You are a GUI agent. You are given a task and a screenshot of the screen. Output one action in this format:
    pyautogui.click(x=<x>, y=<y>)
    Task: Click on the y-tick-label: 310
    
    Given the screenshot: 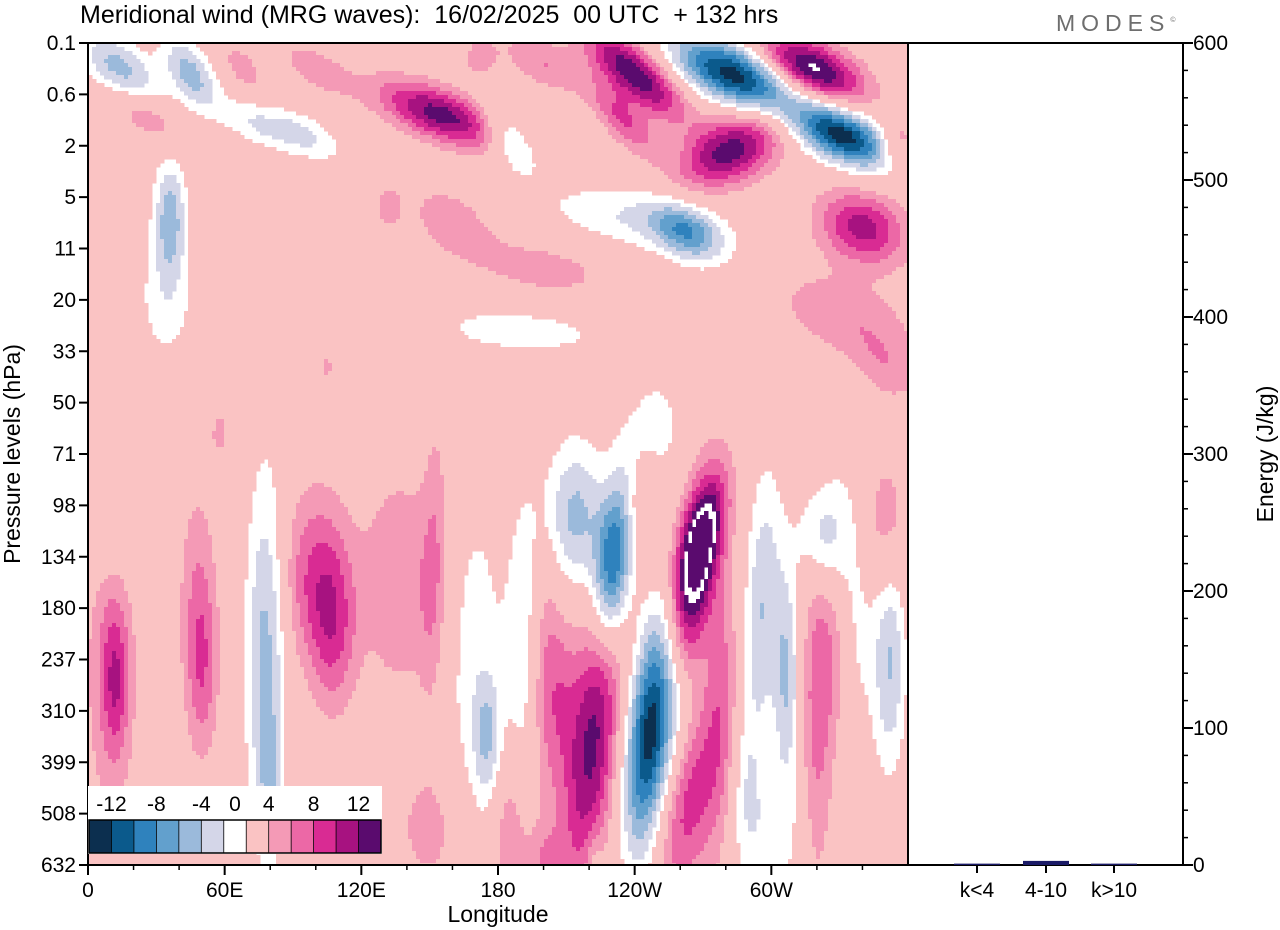 What is the action you would take?
    pyautogui.click(x=58, y=711)
    